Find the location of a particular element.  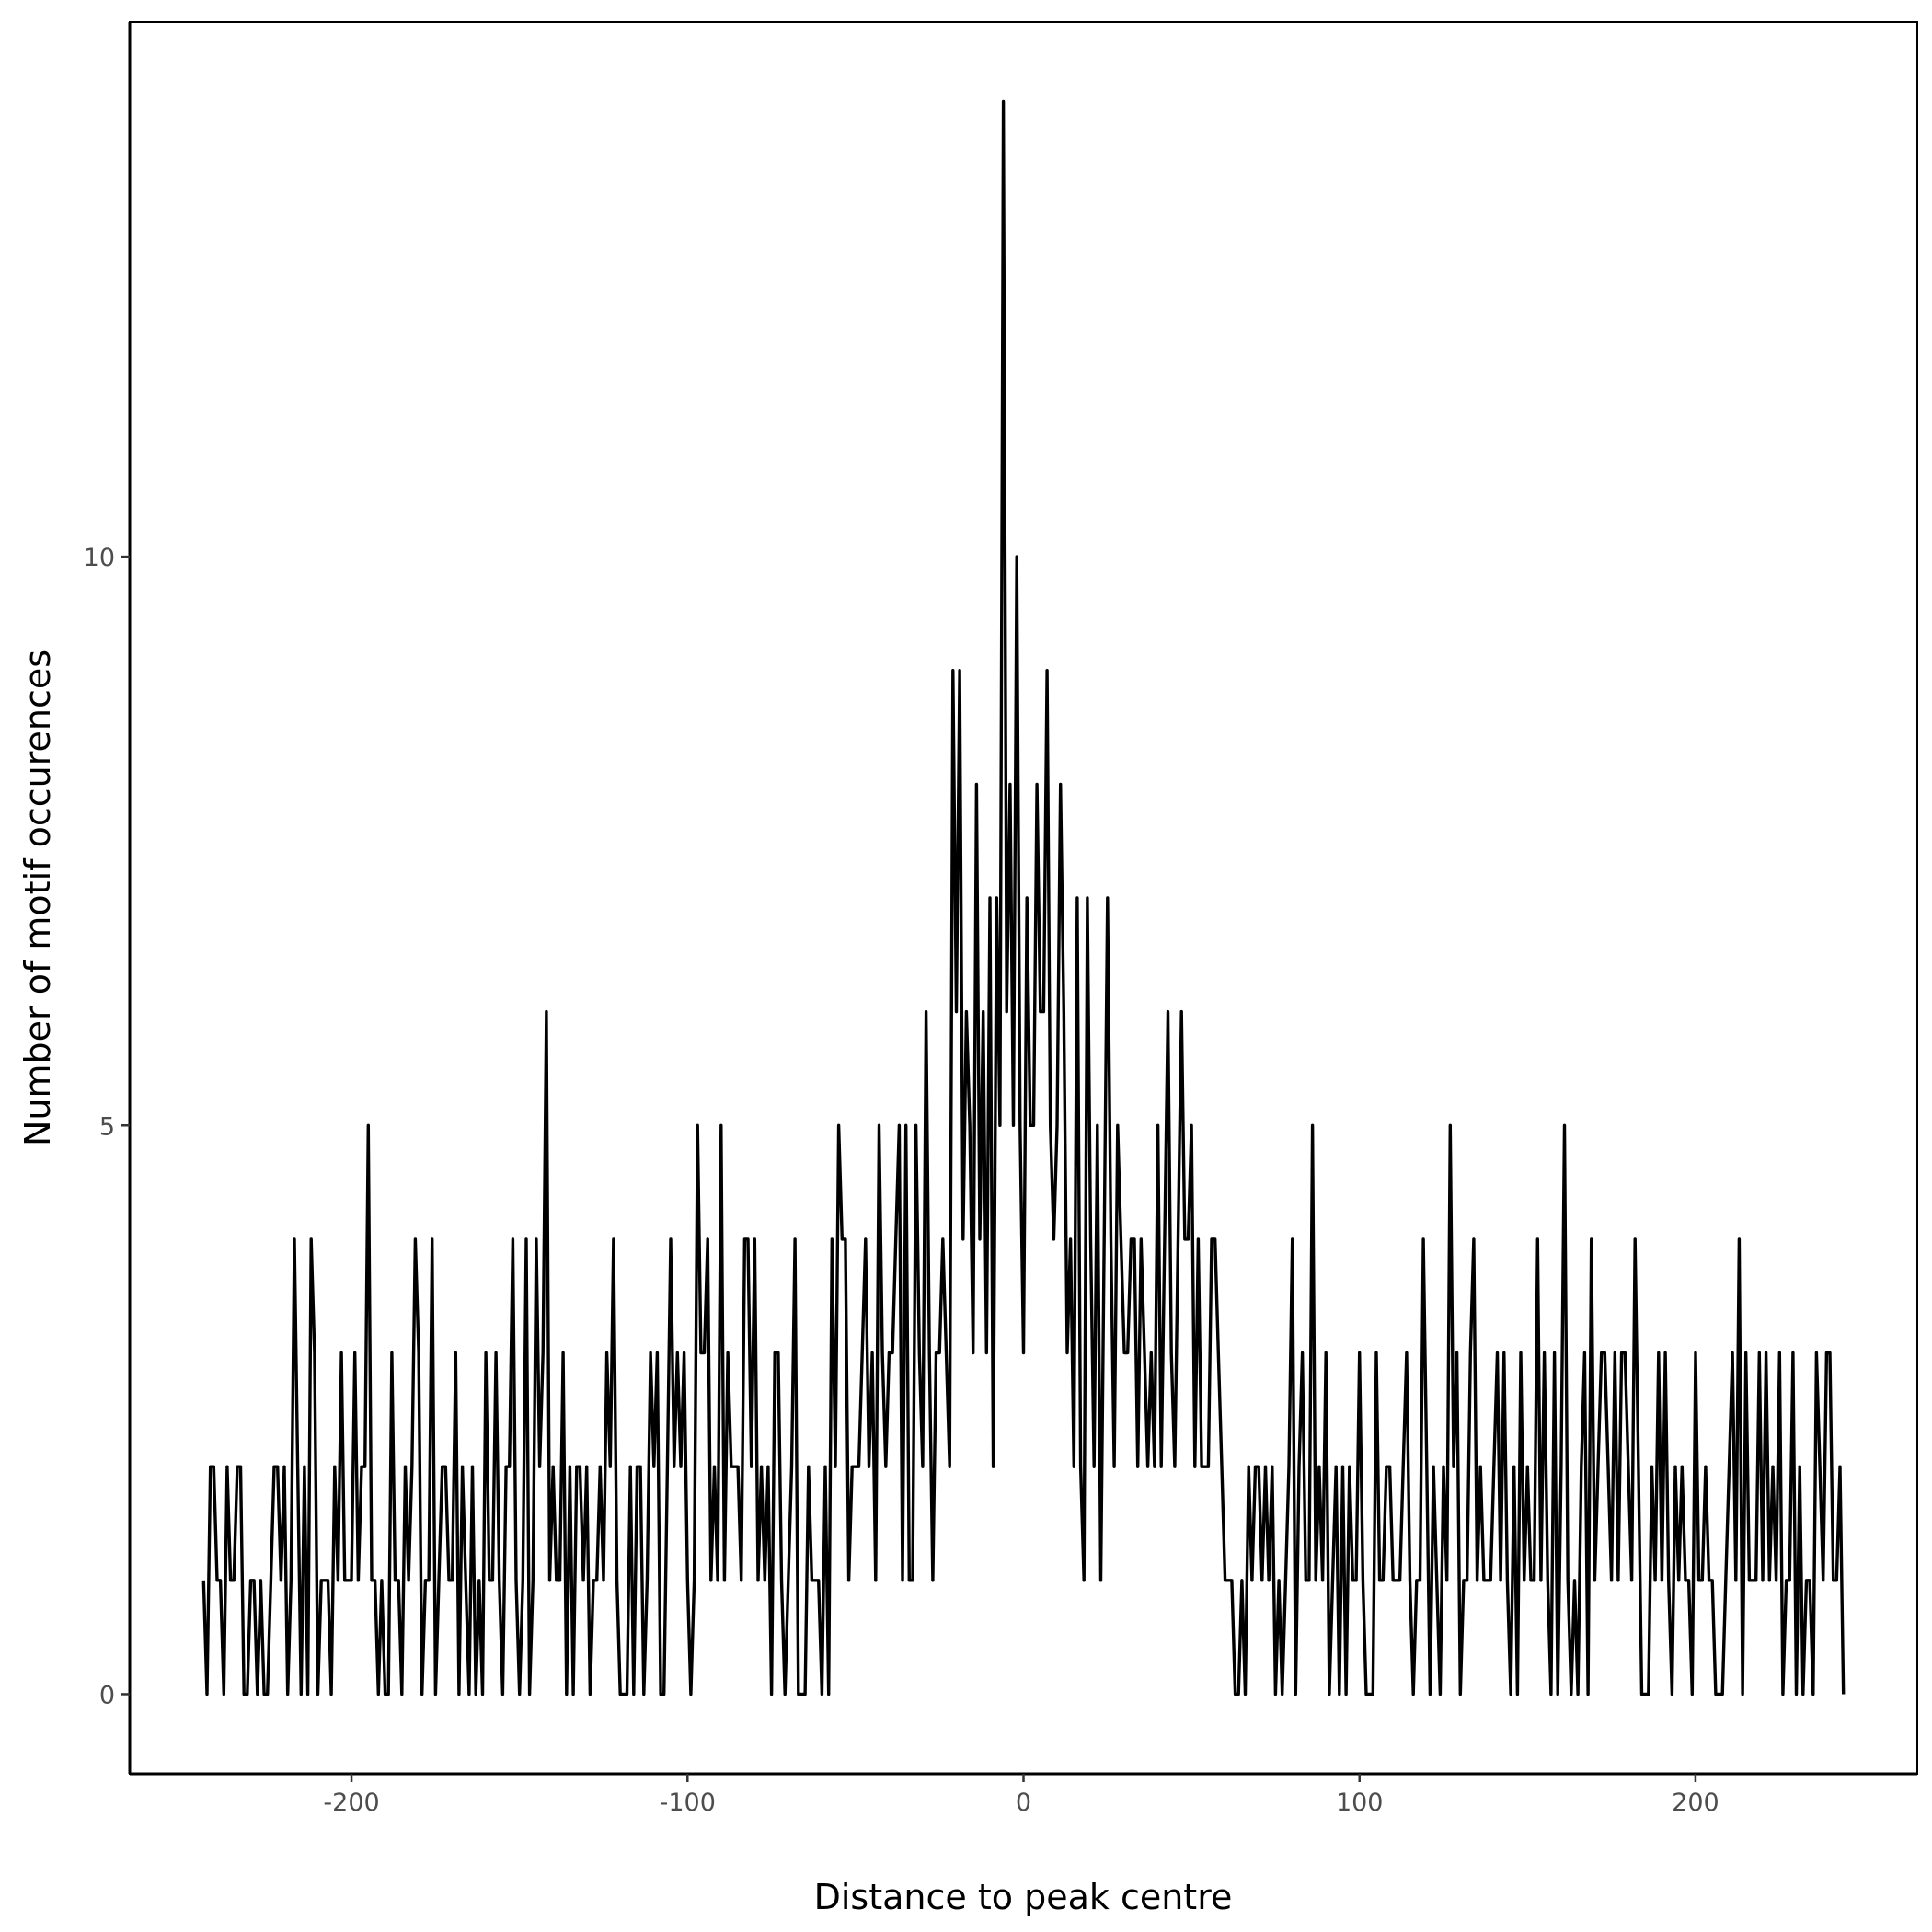

y-axis-title: Number of motif occurences is located at coordinates (37, 898).